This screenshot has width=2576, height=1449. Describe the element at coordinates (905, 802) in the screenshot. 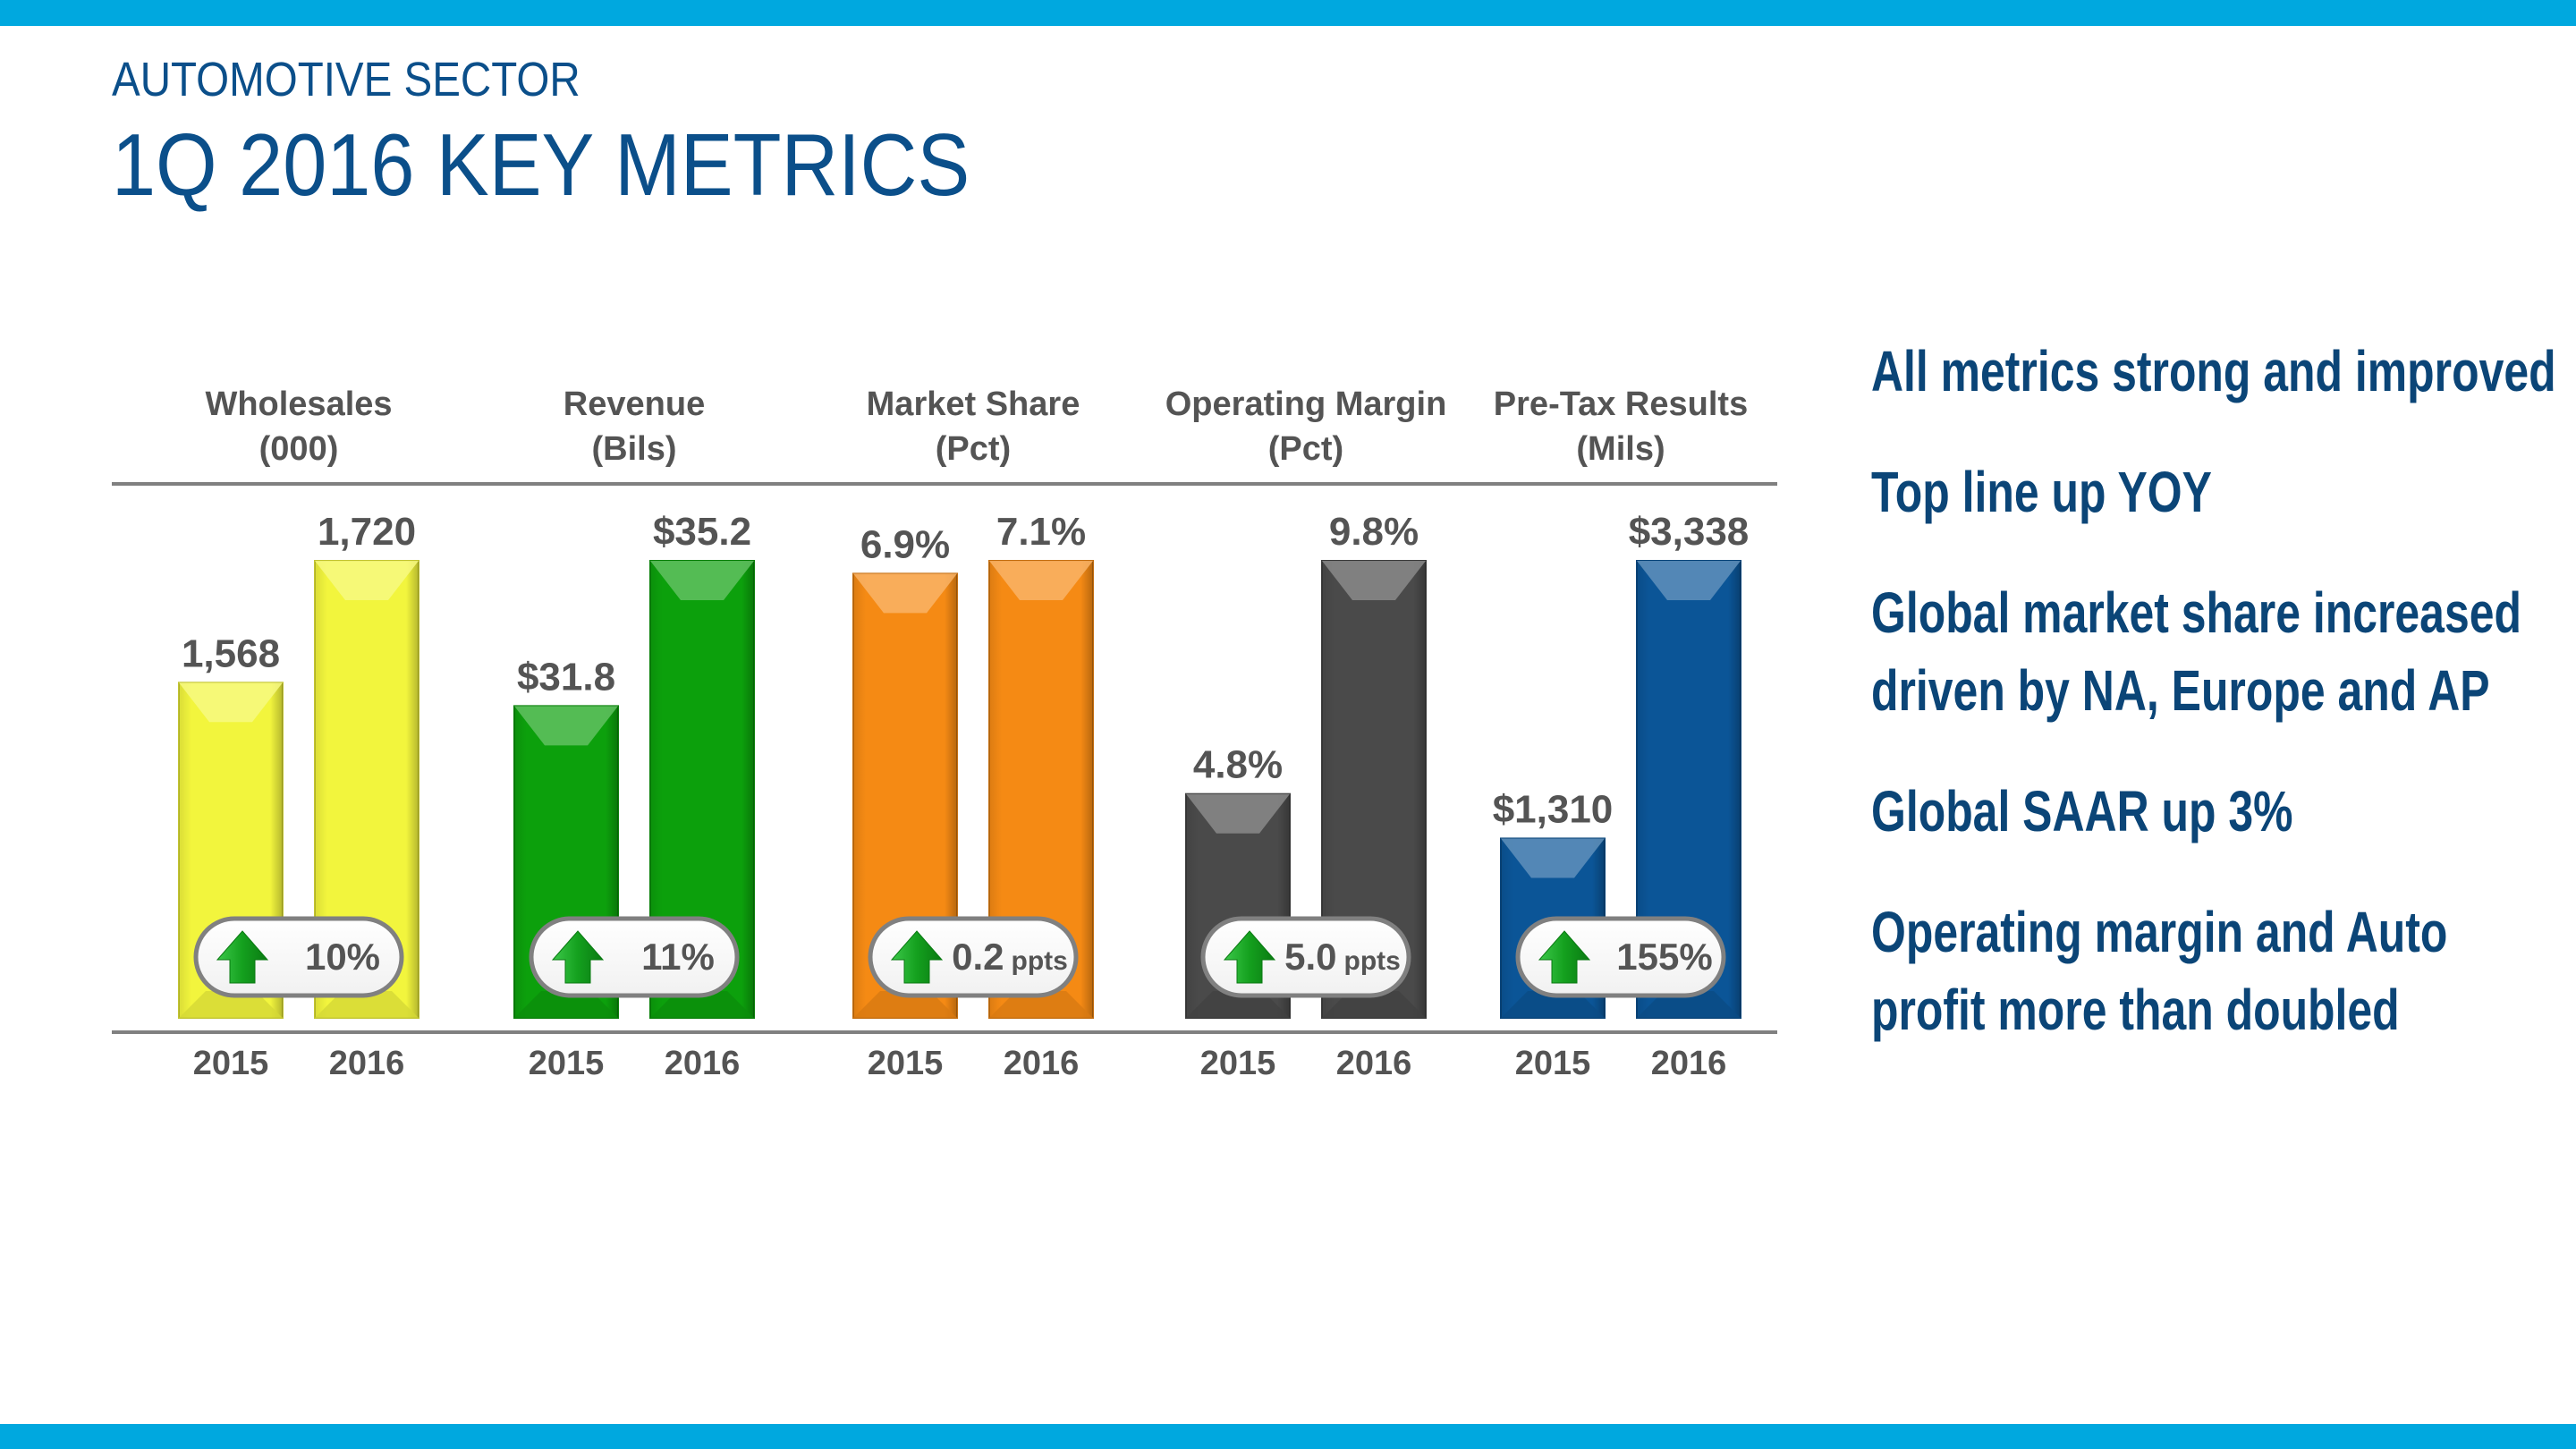

I see `bar-2015: 6.9% 2015` at that location.